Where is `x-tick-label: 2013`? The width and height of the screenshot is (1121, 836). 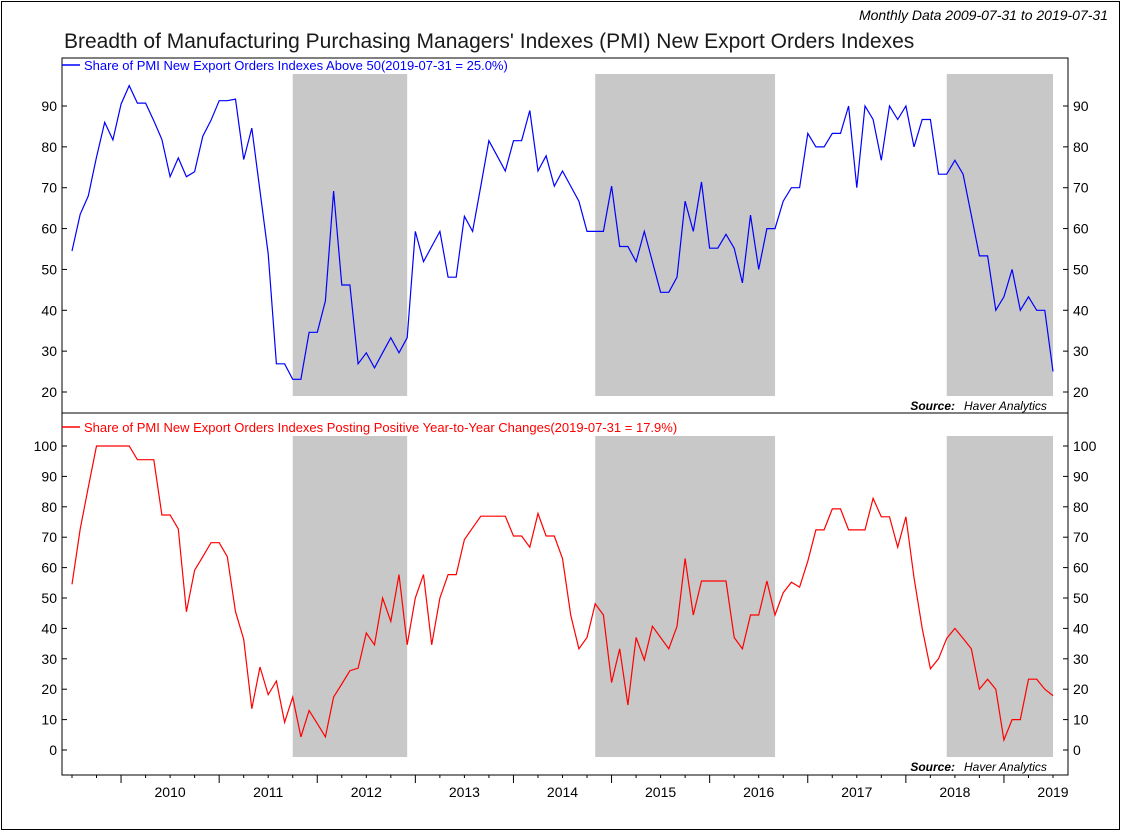 x-tick-label: 2013 is located at coordinates (464, 792).